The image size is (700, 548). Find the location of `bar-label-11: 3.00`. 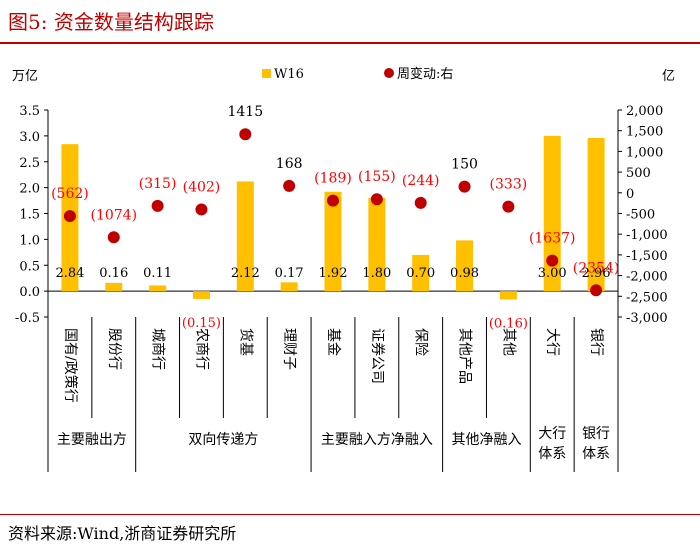

bar-label-11: 3.00 is located at coordinates (552, 273).